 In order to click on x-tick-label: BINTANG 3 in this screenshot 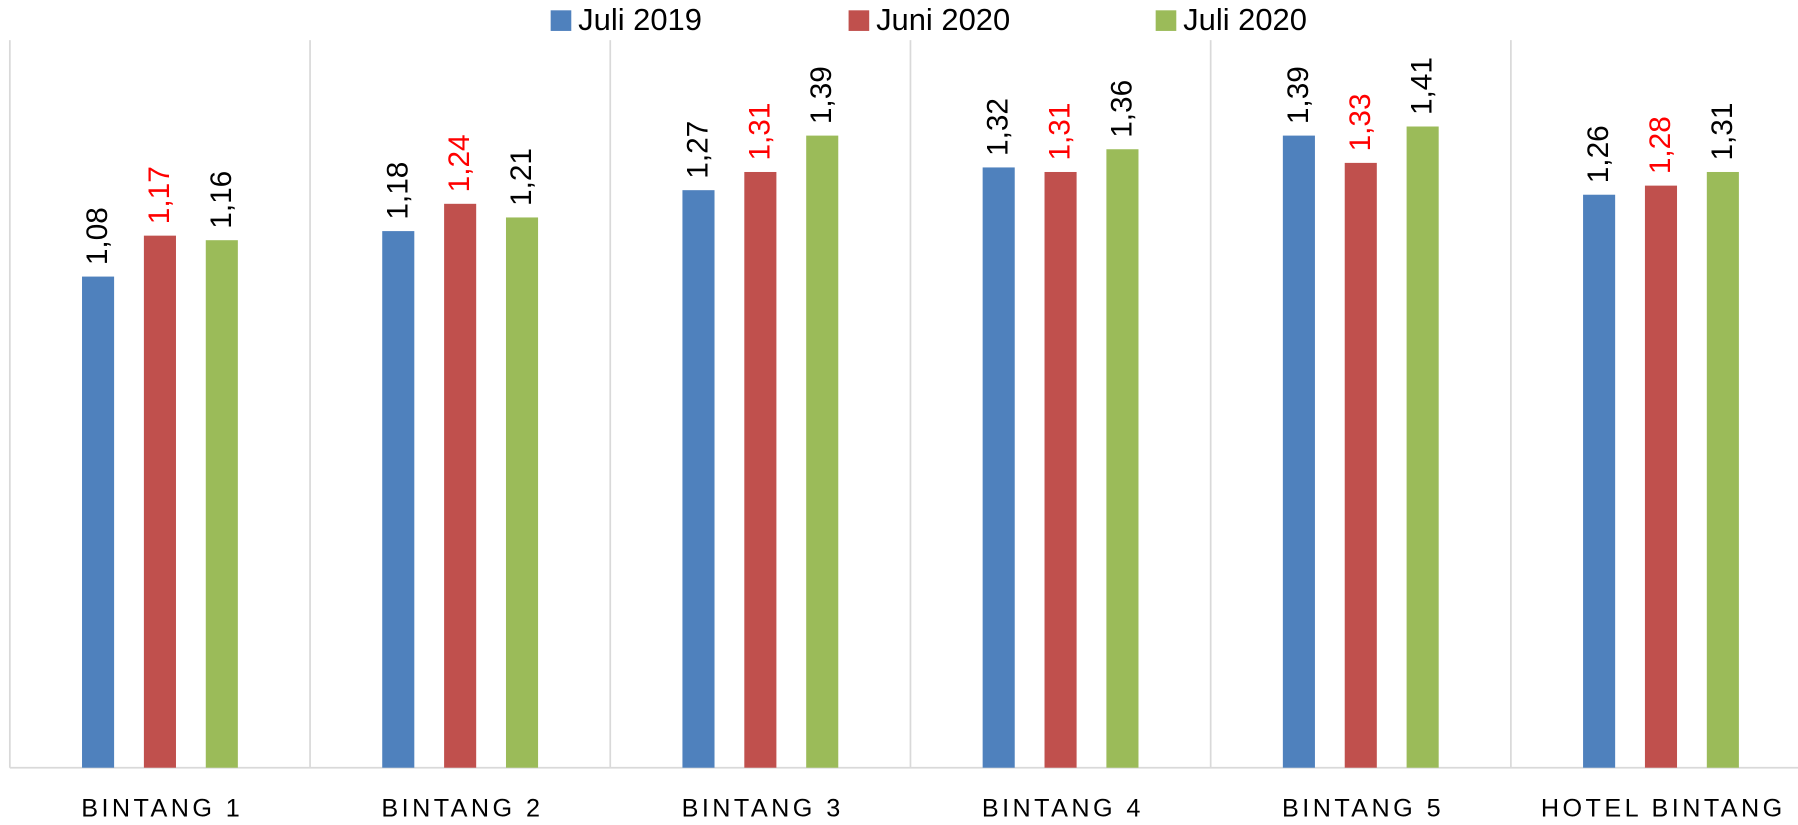, I will do `click(763, 809)`.